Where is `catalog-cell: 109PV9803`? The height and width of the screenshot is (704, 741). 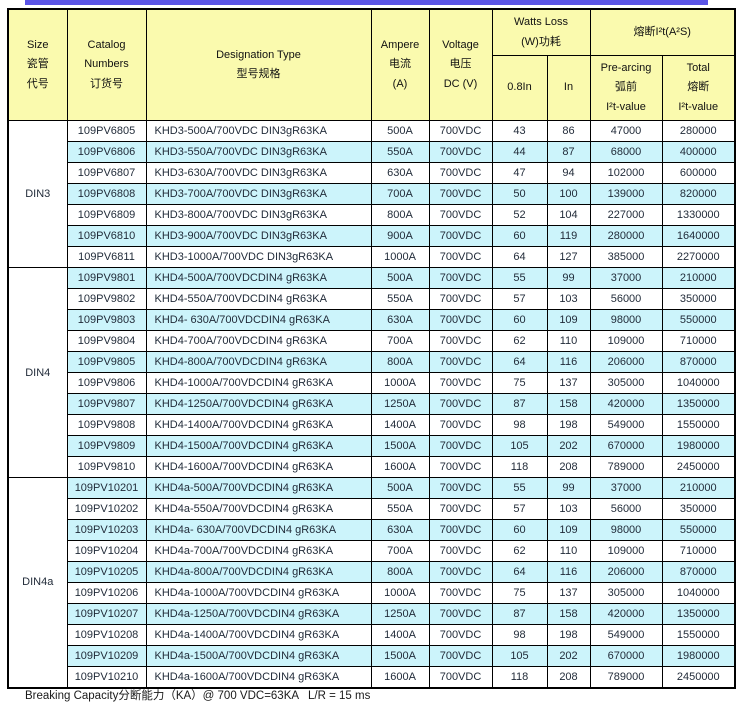 catalog-cell: 109PV9803 is located at coordinates (106, 320).